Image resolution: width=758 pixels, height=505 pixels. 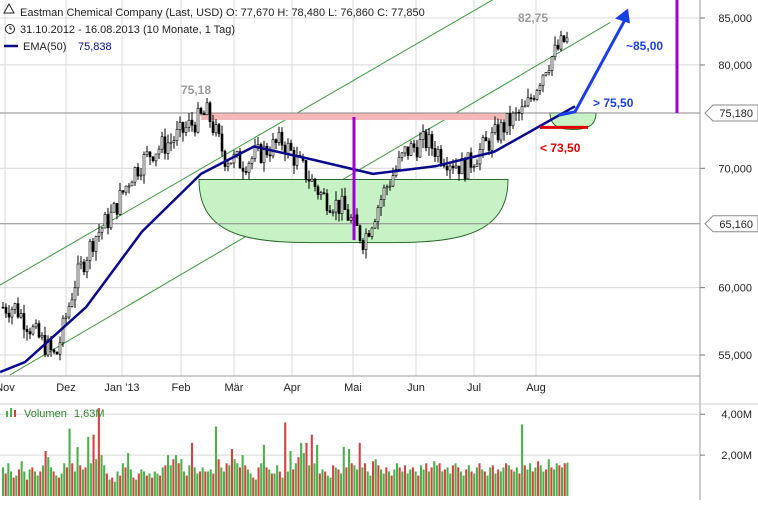 What do you see at coordinates (644, 46) in the screenshot?
I see `target-annotation: ~85,00` at bounding box center [644, 46].